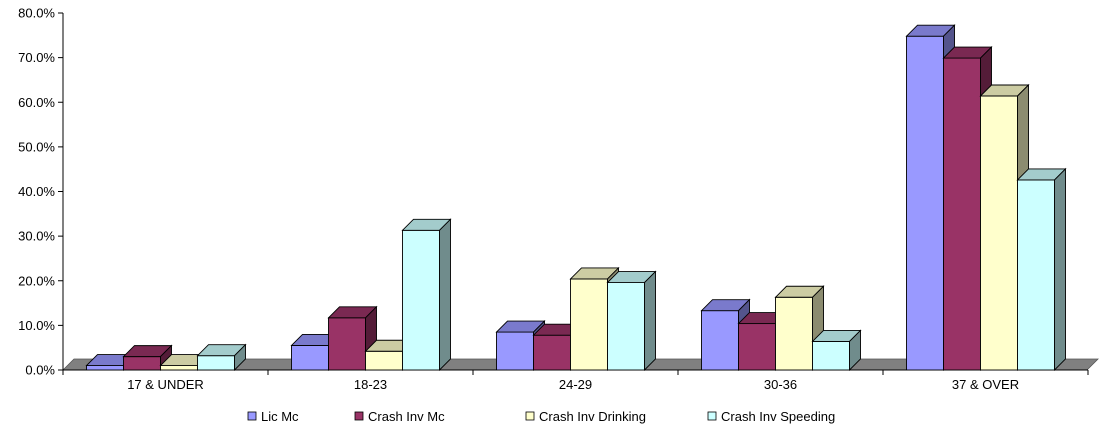 The height and width of the screenshot is (431, 1099). Describe the element at coordinates (985, 384) in the screenshot. I see `x-tick-label: 37 & OVER` at that location.